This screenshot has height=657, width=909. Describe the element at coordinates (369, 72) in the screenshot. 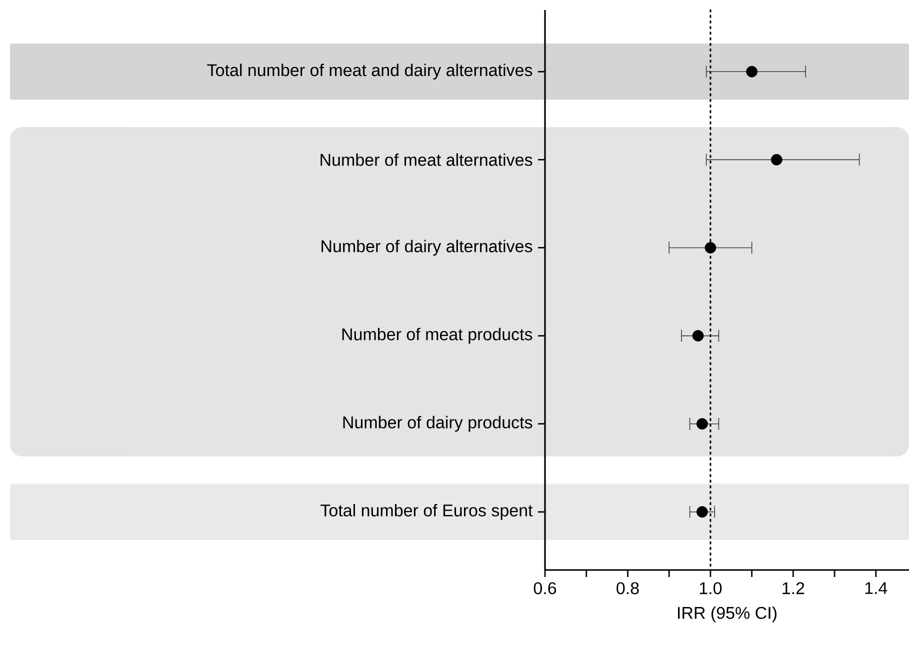

I see `y-tick-label: Total number of meat and dairy alternatives` at that location.